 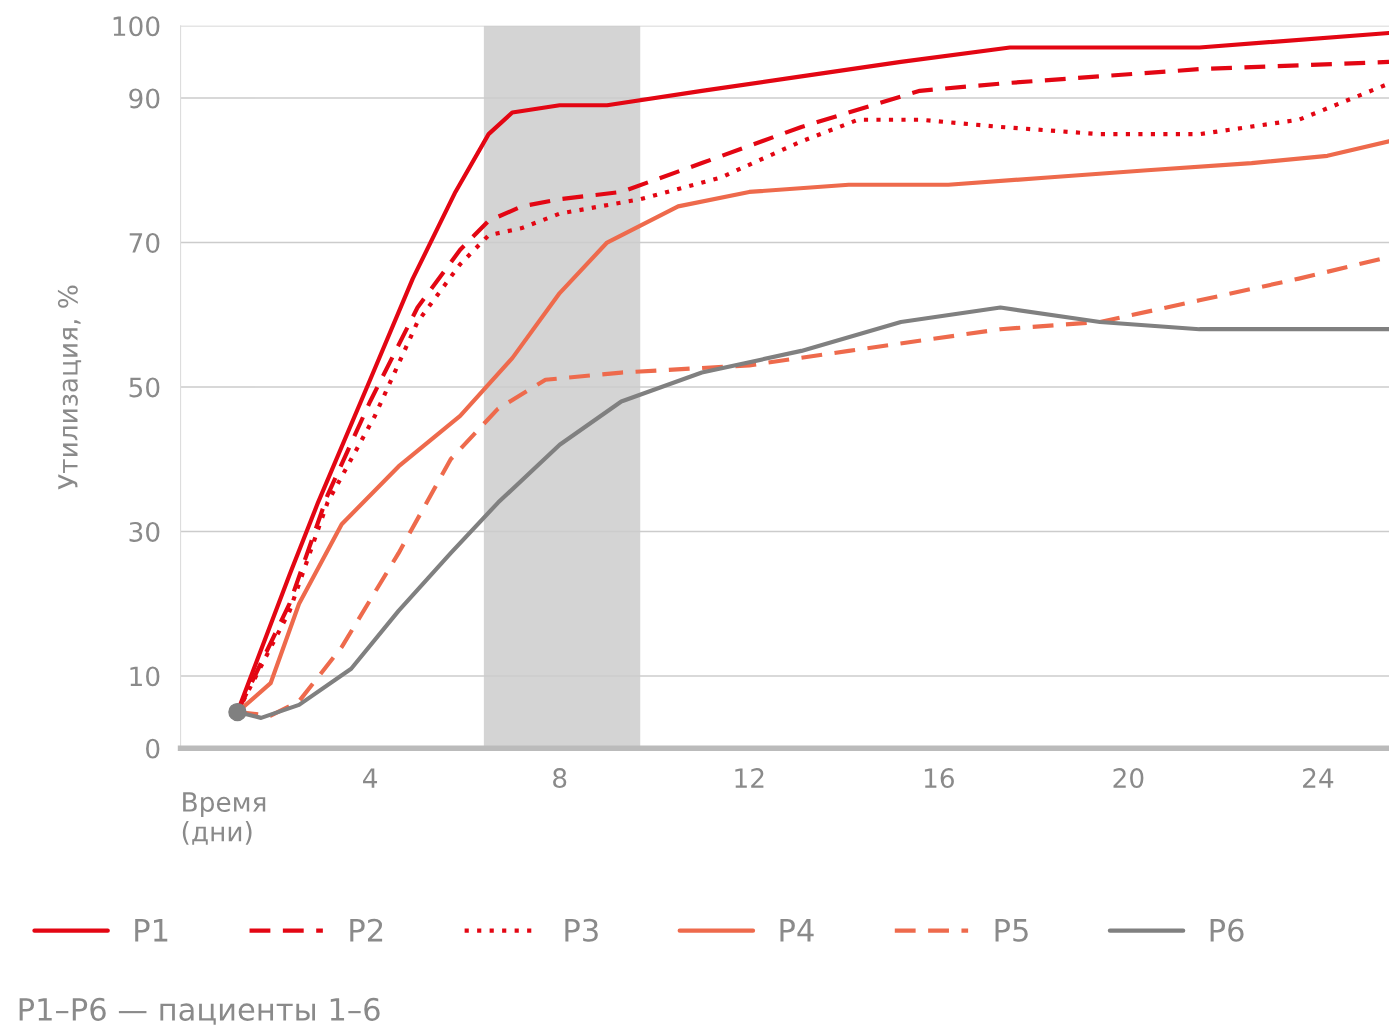 I want to click on x-tick-label: 12, so click(x=749, y=778).